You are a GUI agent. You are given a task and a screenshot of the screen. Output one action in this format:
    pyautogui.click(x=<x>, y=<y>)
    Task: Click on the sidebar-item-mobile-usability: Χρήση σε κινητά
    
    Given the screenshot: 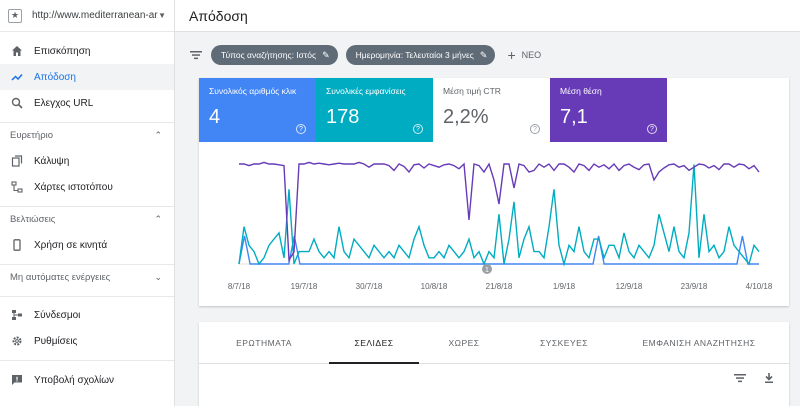 What is the action you would take?
    pyautogui.click(x=87, y=245)
    